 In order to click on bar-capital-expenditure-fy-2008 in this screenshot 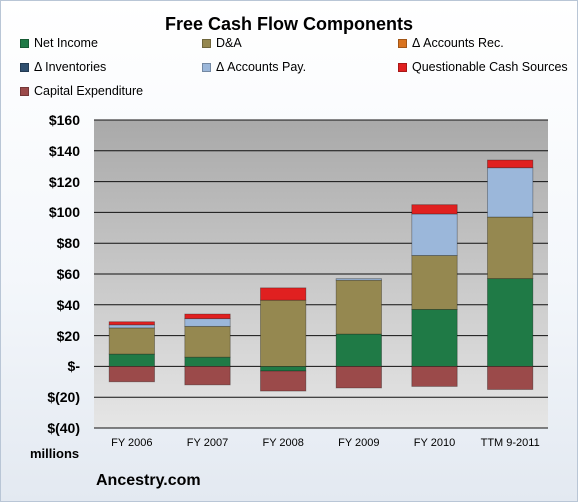, I will do `click(283, 381)`.